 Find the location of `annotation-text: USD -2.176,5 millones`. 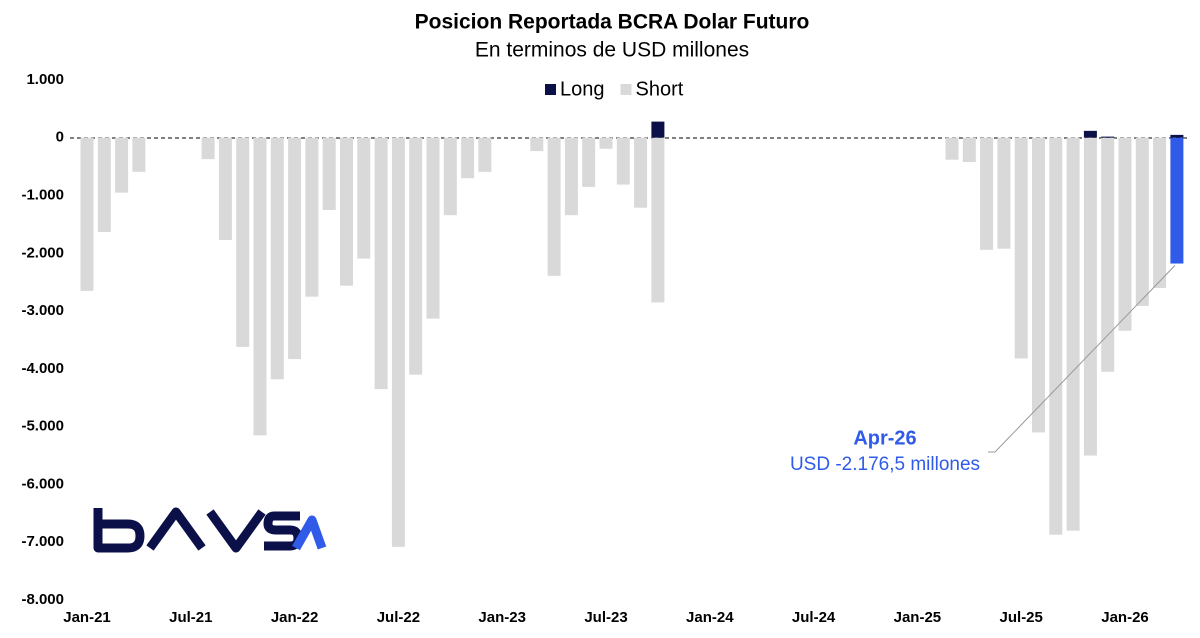

annotation-text: USD -2.176,5 millones is located at coordinates (885, 464).